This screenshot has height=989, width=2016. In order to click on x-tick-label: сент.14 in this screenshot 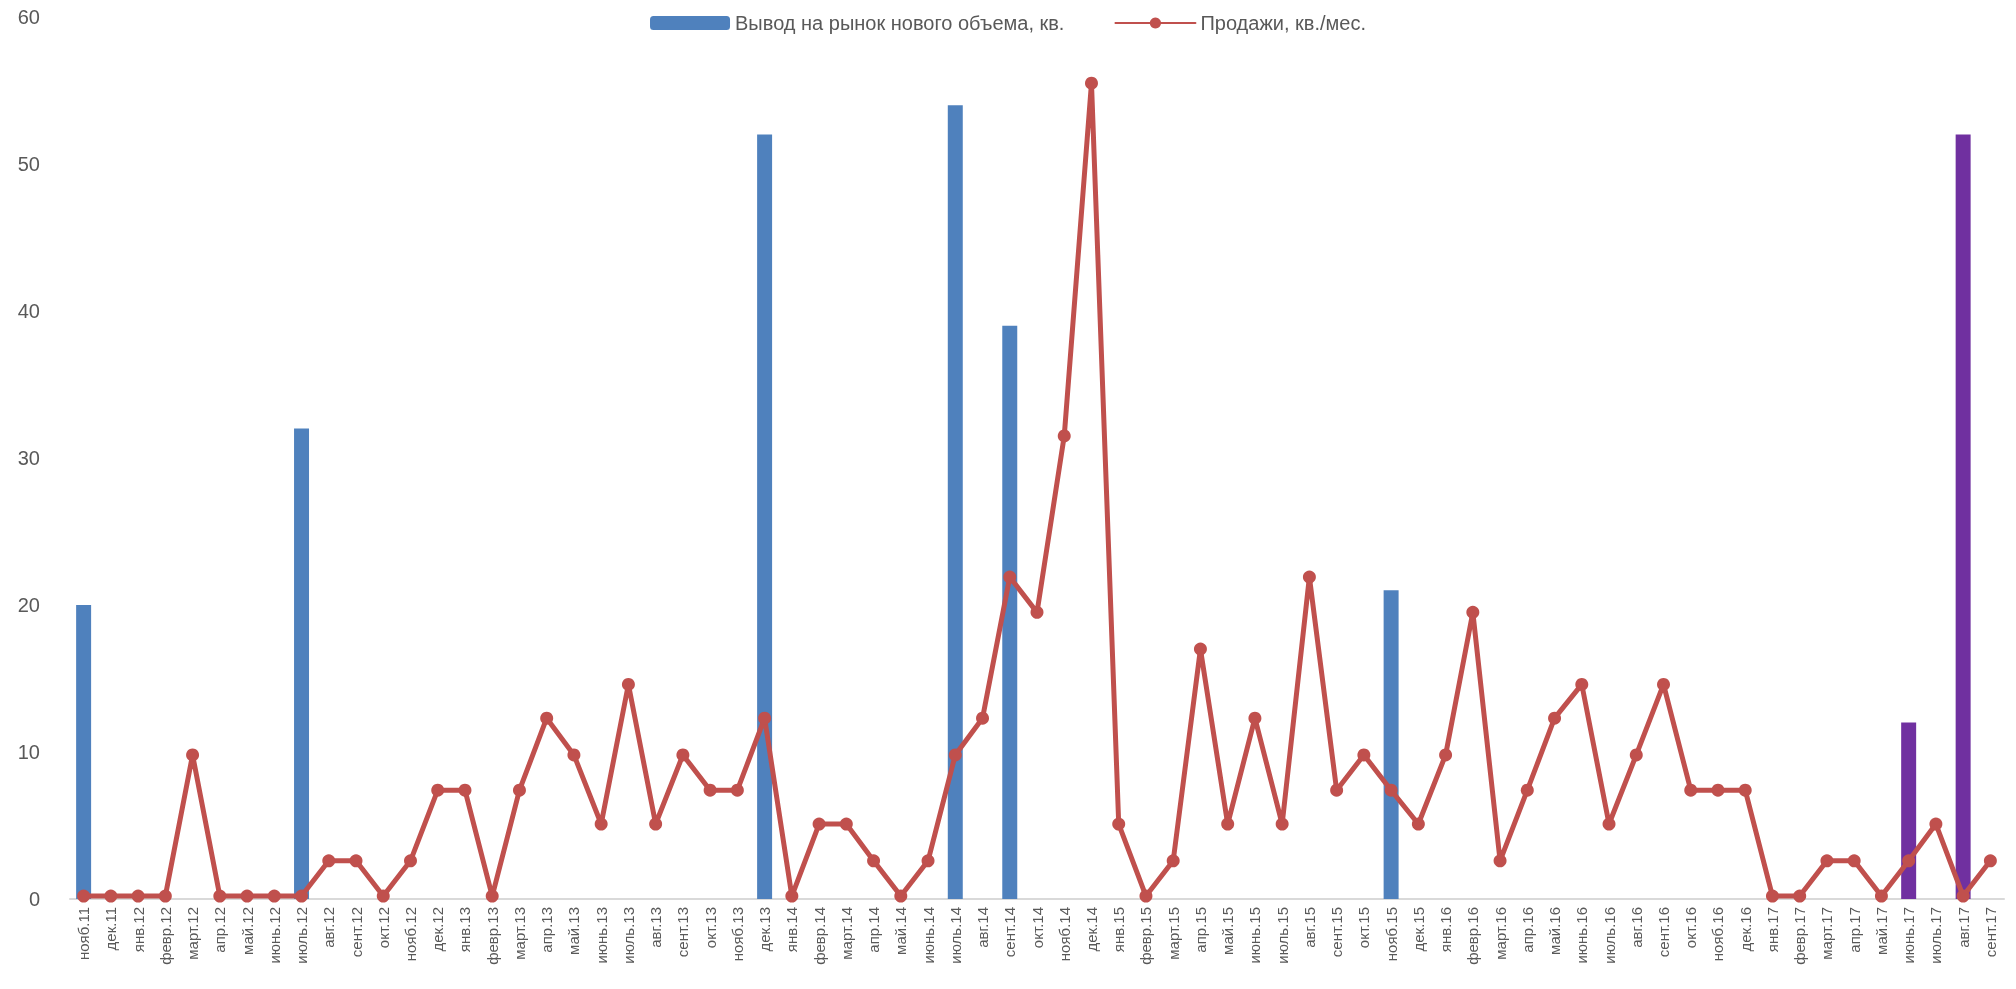, I will do `click(1010, 932)`.